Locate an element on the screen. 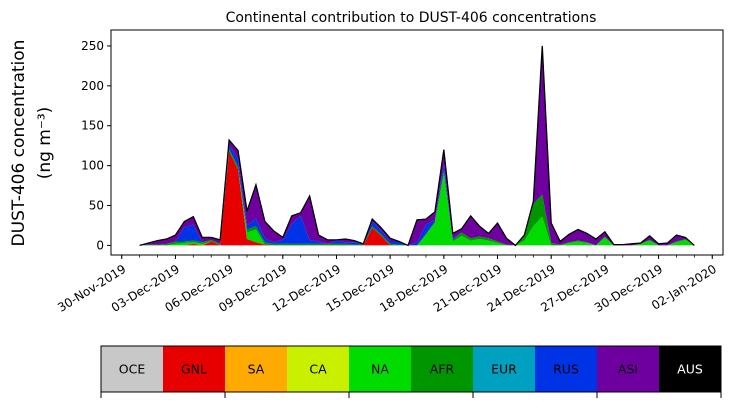 The image size is (730, 402). legend-swatch-sa is located at coordinates (256, 369).